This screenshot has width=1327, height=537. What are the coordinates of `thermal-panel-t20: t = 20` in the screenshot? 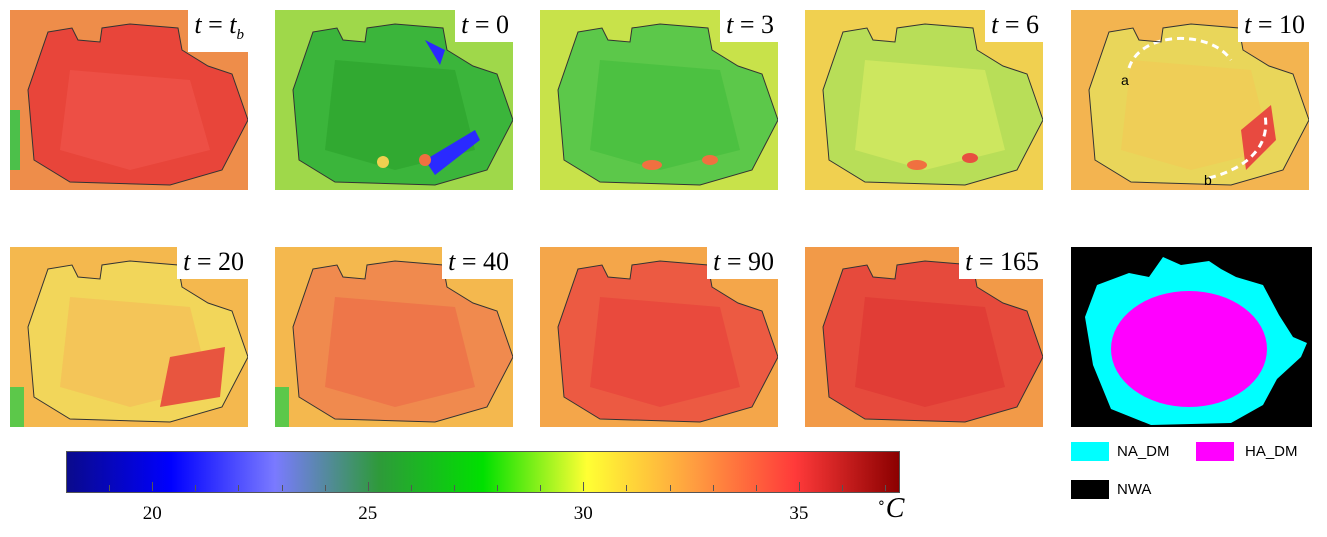 It's located at (129, 337).